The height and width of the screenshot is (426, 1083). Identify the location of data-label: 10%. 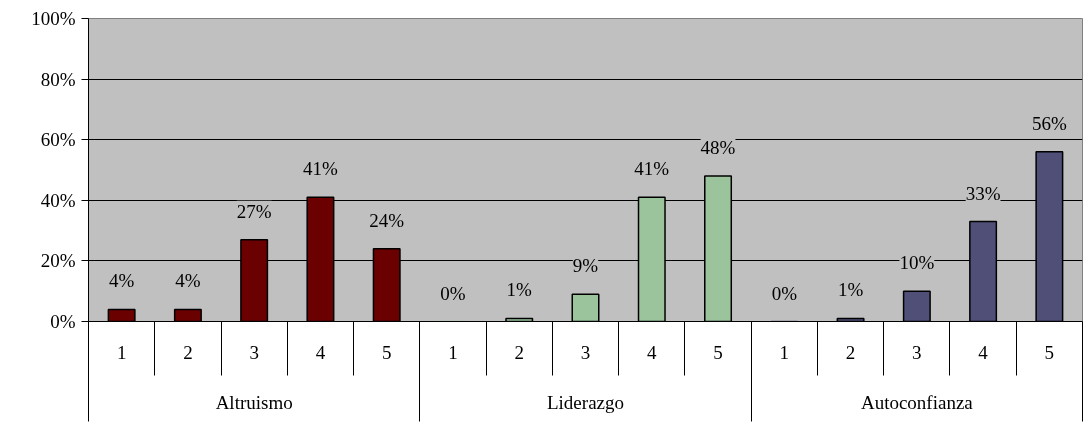
(917, 263).